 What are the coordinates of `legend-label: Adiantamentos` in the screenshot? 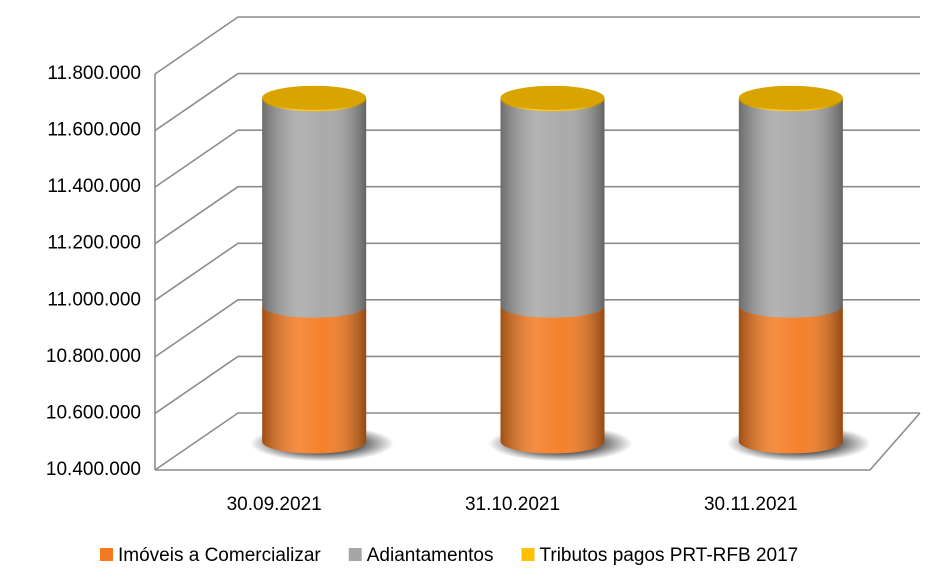 It's located at (430, 555).